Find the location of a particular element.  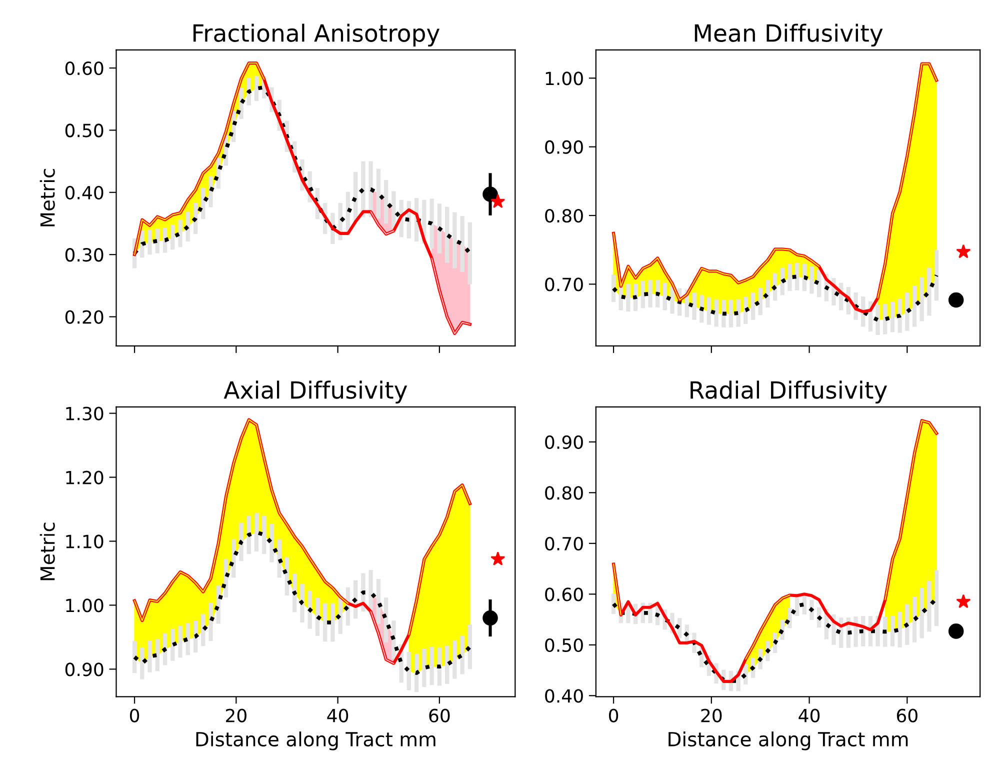

y-tick-label: 1.10 is located at coordinates (85, 541).